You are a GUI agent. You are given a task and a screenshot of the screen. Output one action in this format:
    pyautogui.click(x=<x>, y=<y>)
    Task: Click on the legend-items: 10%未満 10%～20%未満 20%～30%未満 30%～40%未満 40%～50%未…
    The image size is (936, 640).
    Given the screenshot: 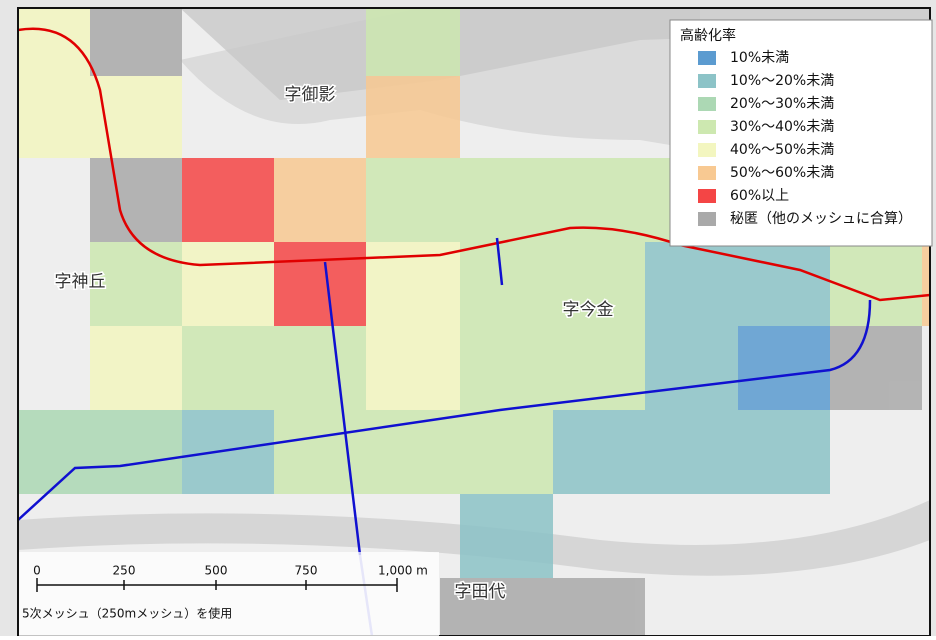 What is the action you would take?
    pyautogui.click(x=805, y=138)
    